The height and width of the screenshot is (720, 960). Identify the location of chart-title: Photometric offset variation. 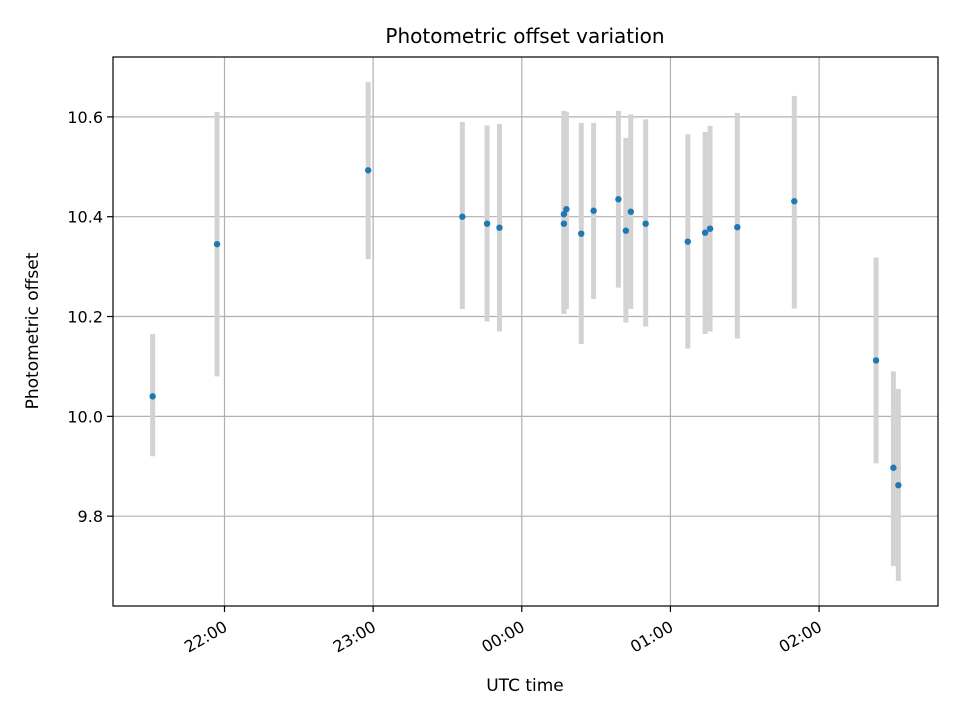
(524, 36).